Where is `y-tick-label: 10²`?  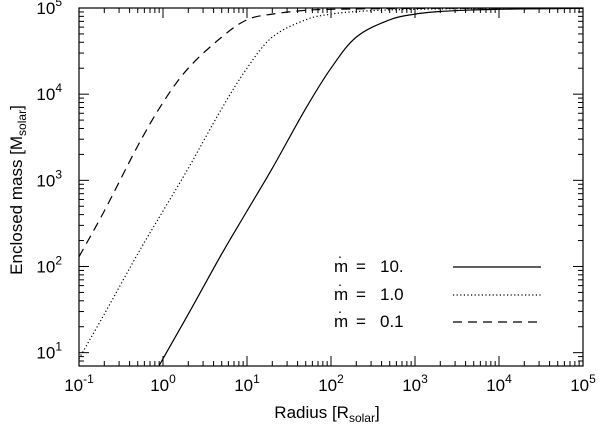 y-tick-label: 10² is located at coordinates (49, 264).